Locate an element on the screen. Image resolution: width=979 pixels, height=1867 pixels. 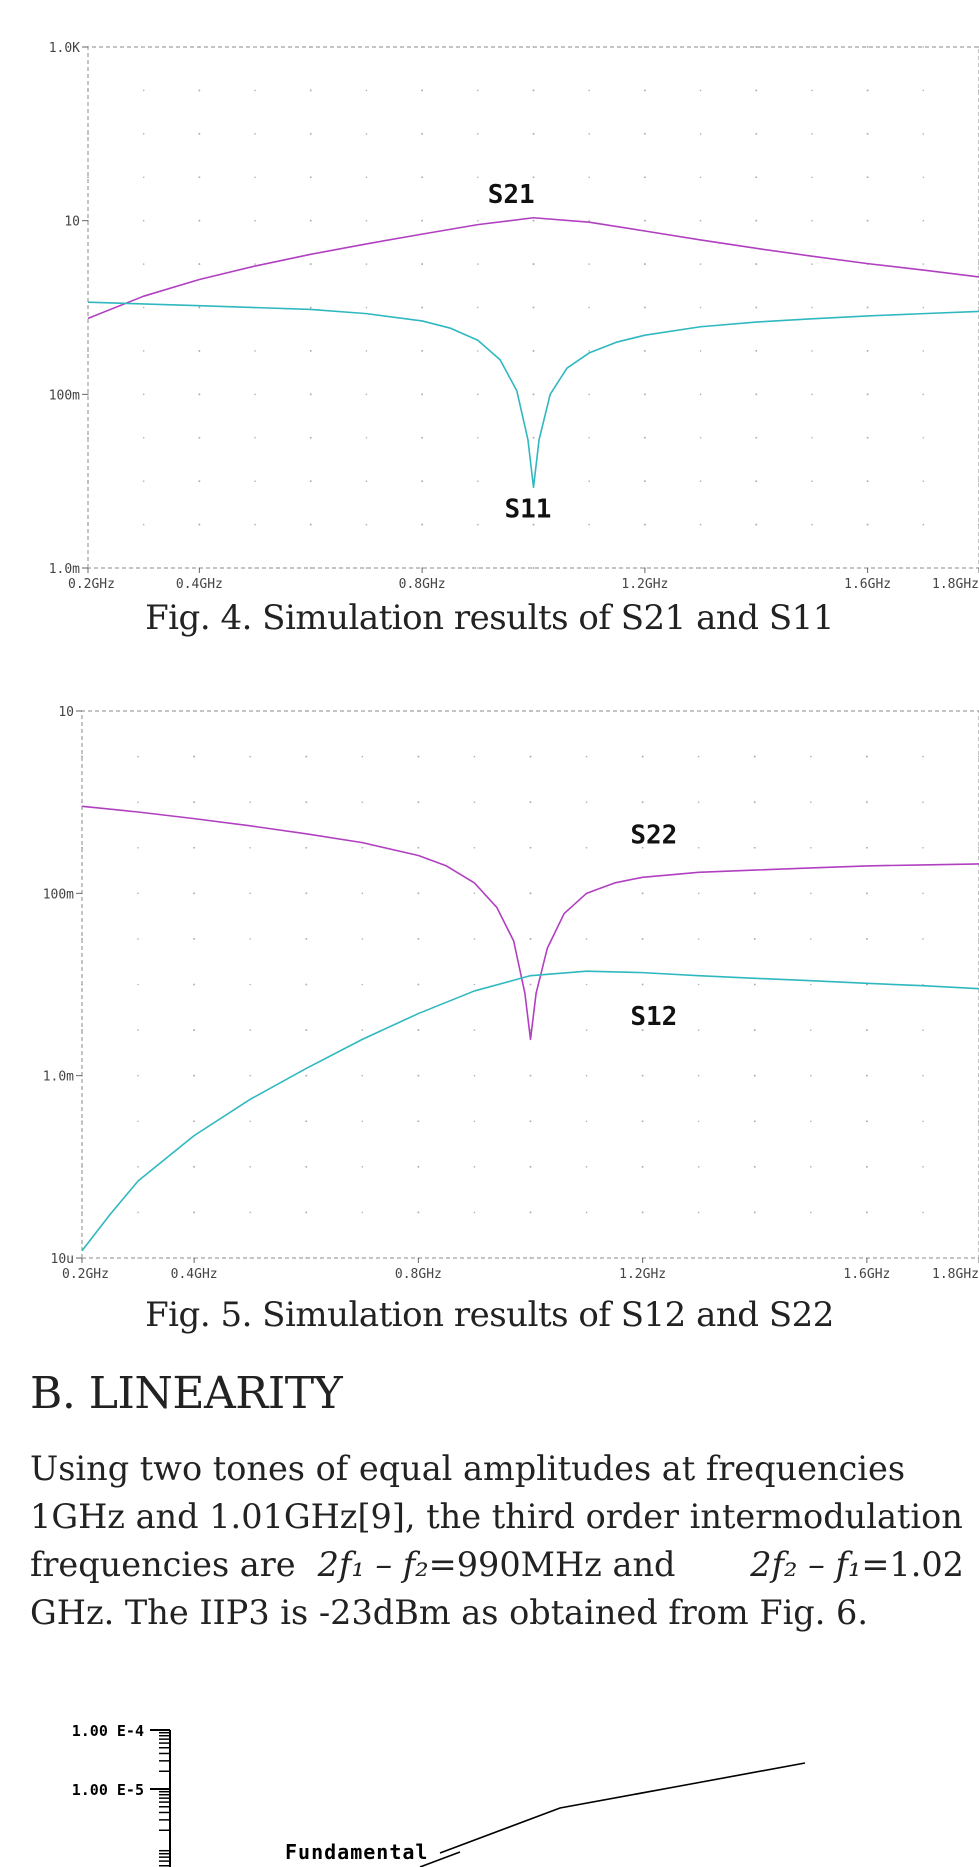
fig5-x-tick-label: 1.8GHz is located at coordinates (955, 1274).